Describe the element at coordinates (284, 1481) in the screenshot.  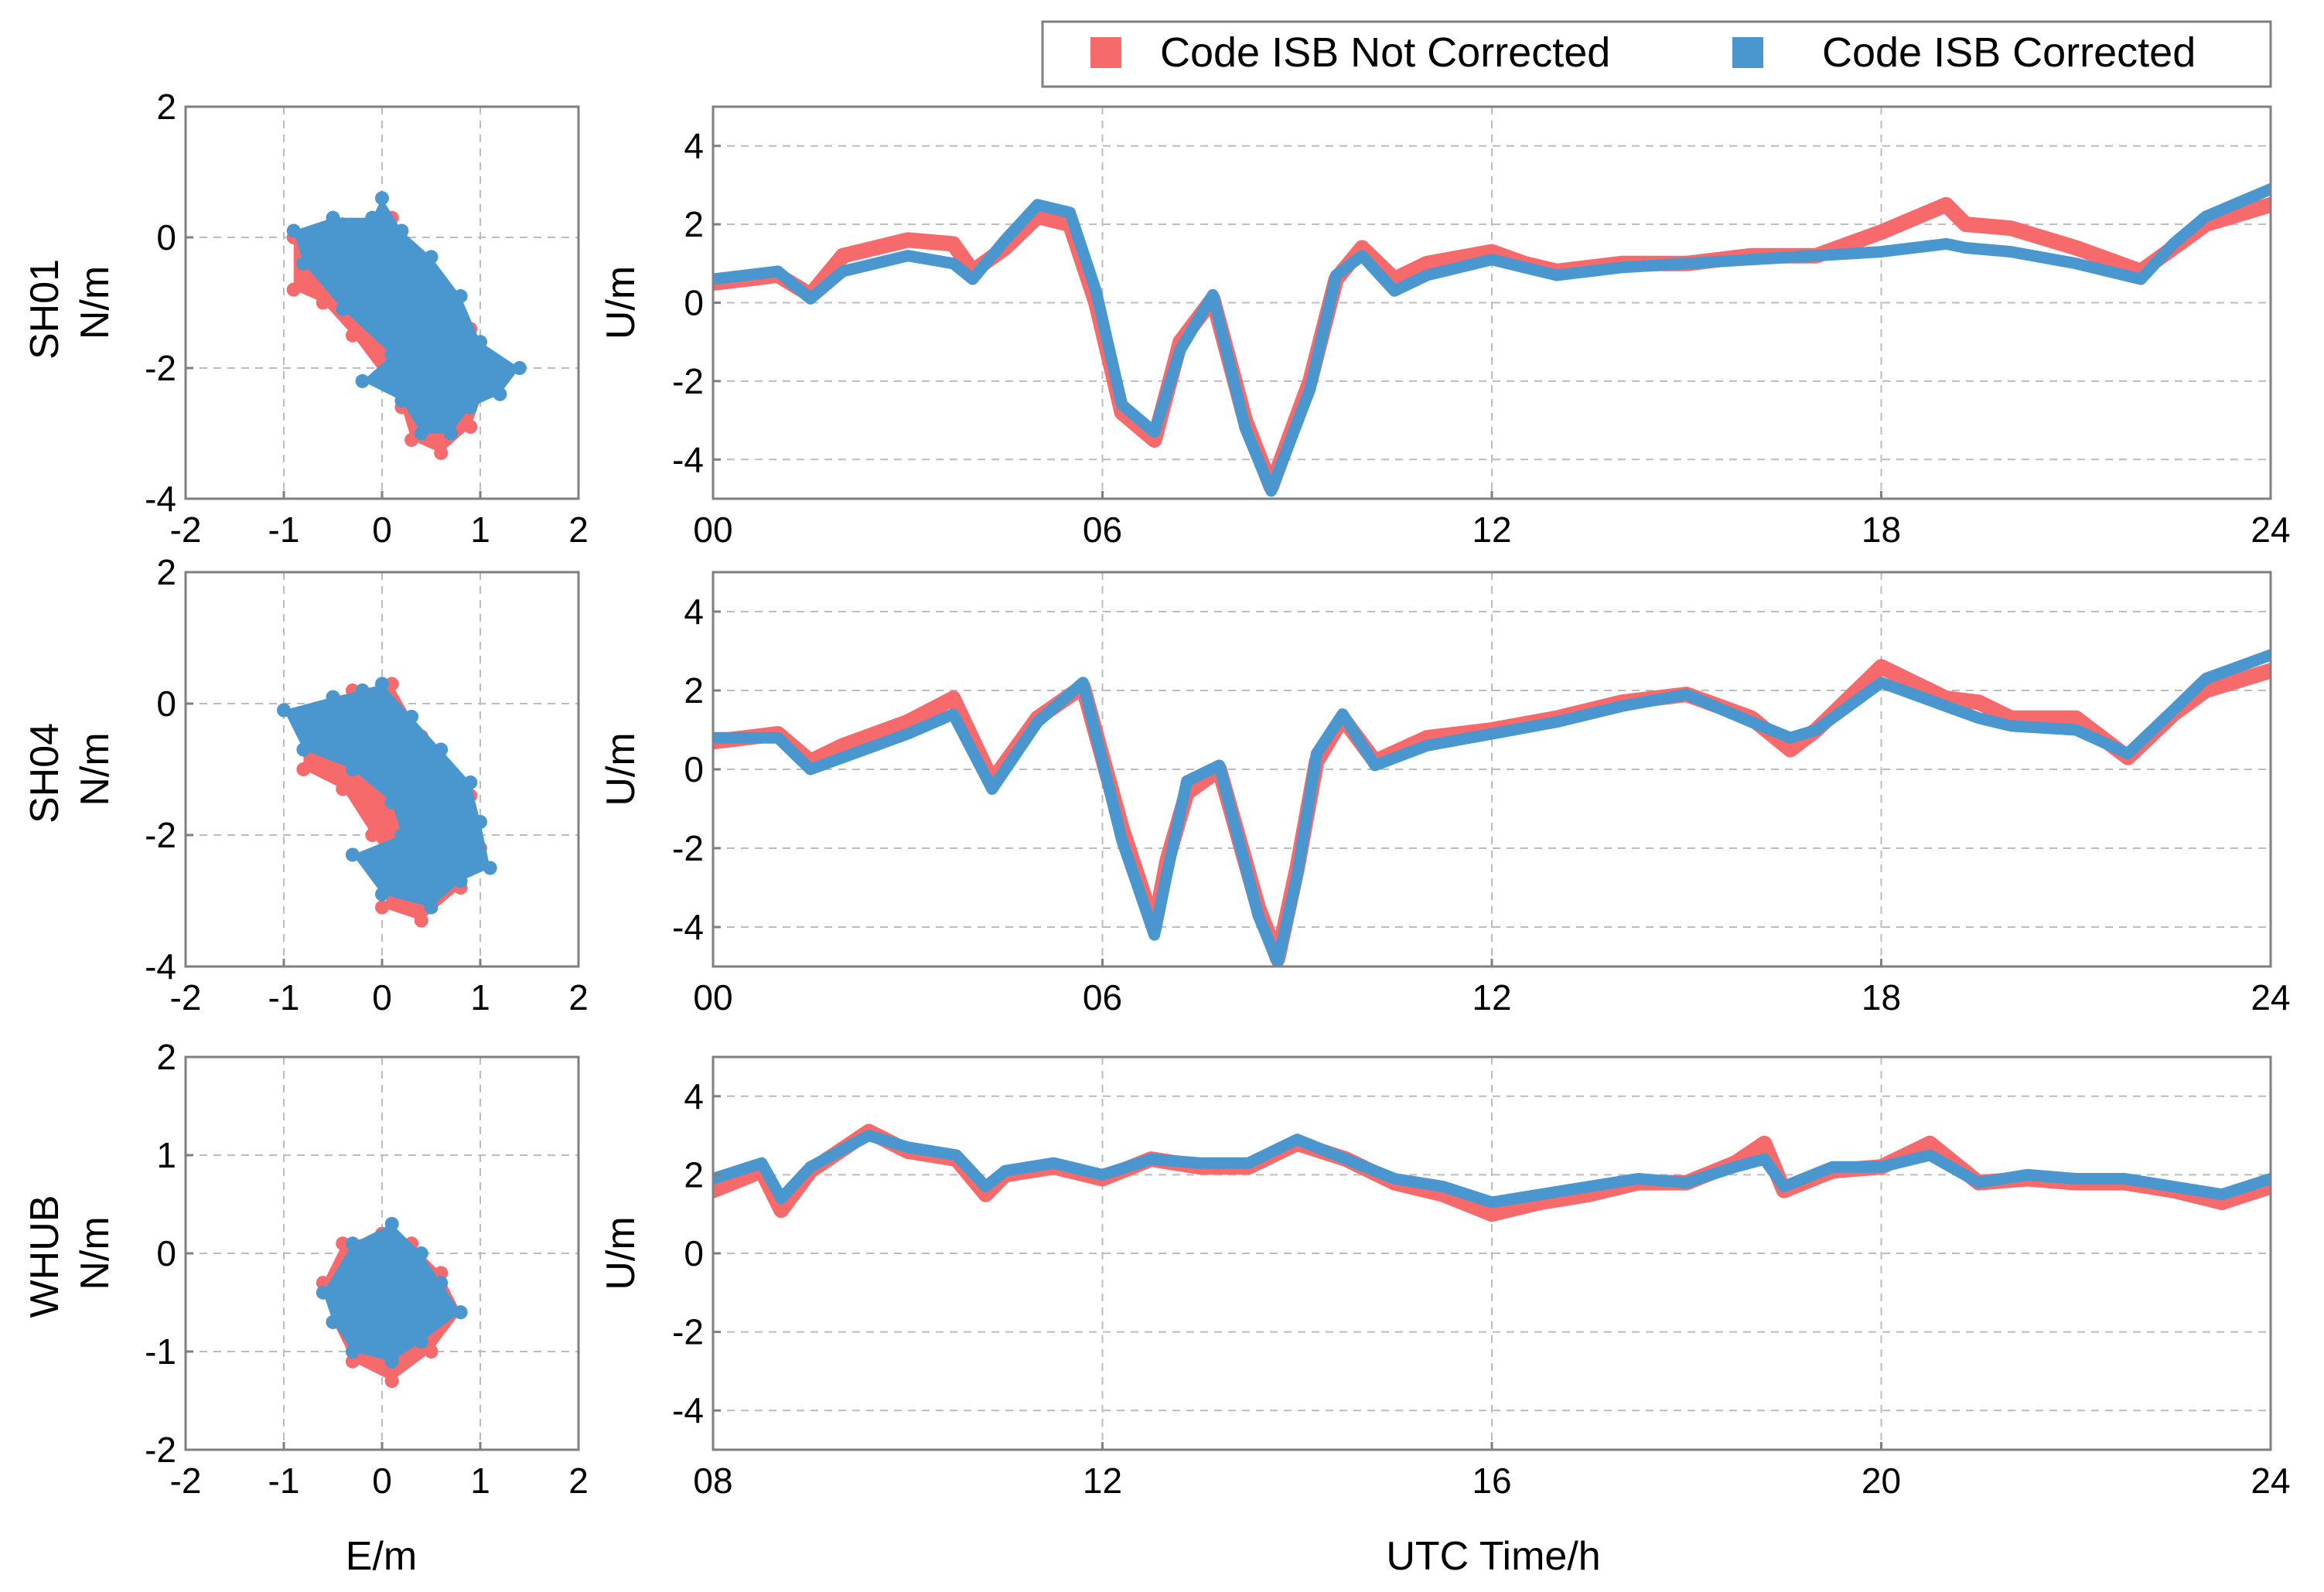
I see `x-tick-label: -1` at that location.